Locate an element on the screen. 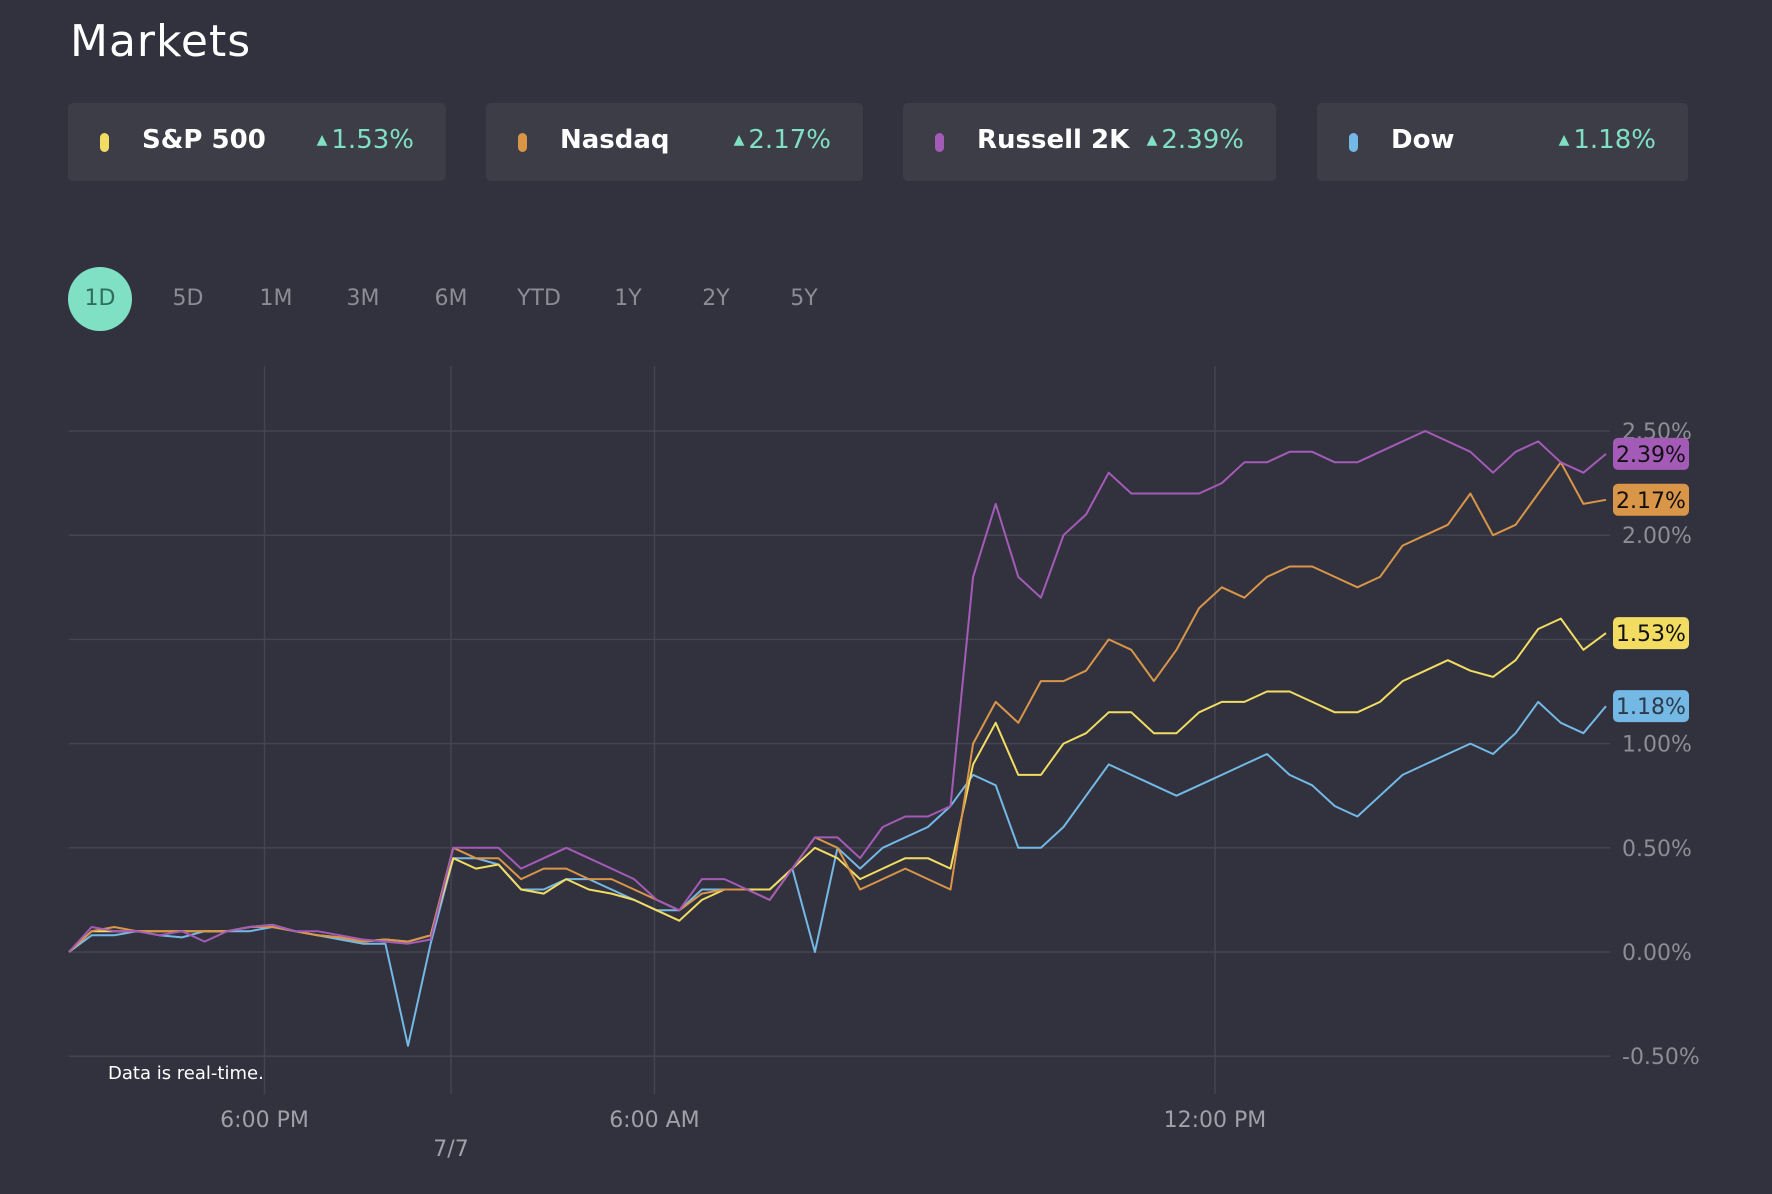 Image resolution: width=1772 pixels, height=1194 pixels. last-value-badge: 1.53% is located at coordinates (1651, 633).